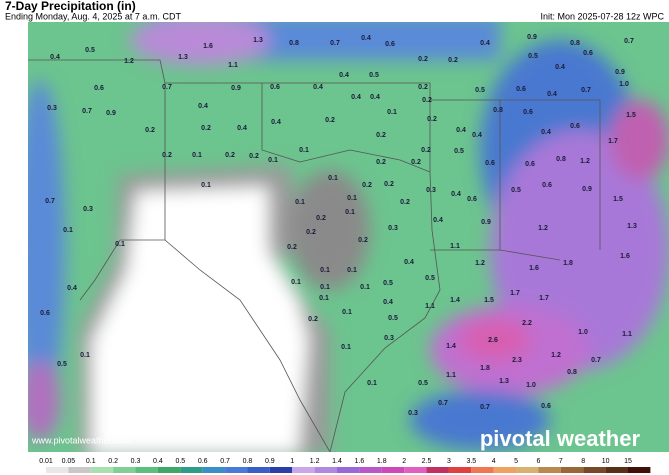 This screenshot has height=475, width=669. Describe the element at coordinates (560, 438) in the screenshot. I see `logo: pivotal weather` at that location.